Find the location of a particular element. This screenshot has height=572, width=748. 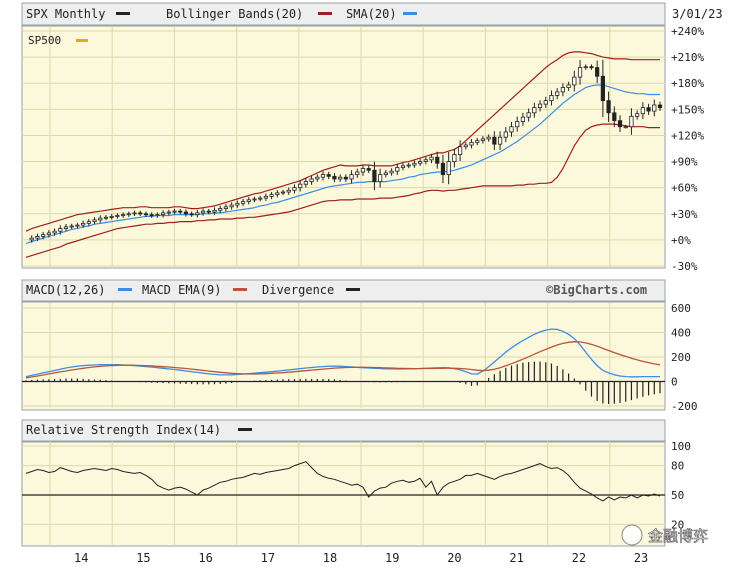

bollinger-label: Bollinger Bands(20) is located at coordinates (234, 14).